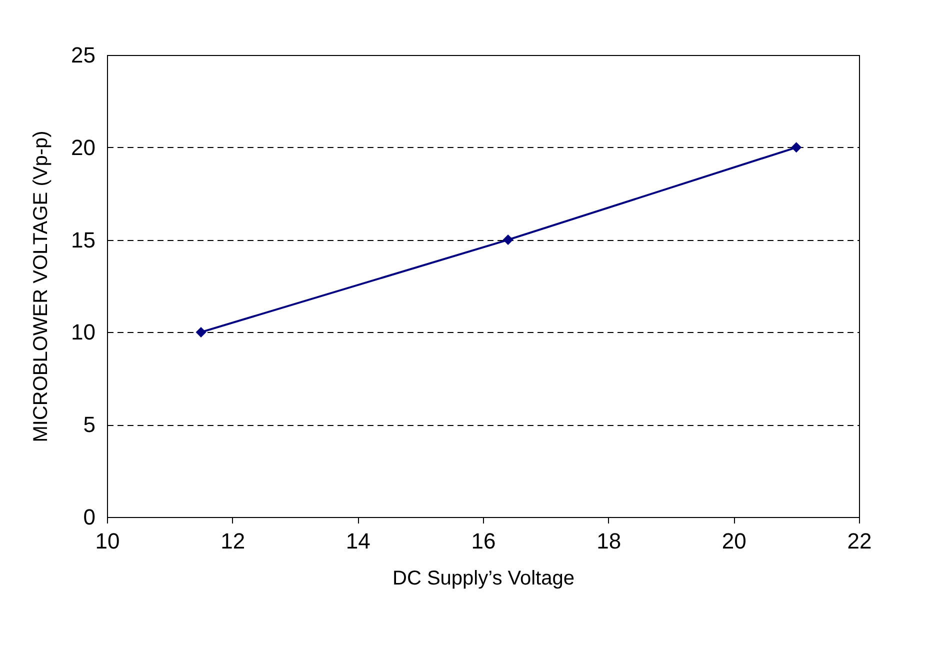 The width and height of the screenshot is (935, 647). Describe the element at coordinates (89, 425) in the screenshot. I see `y-tick-label: 5` at that location.